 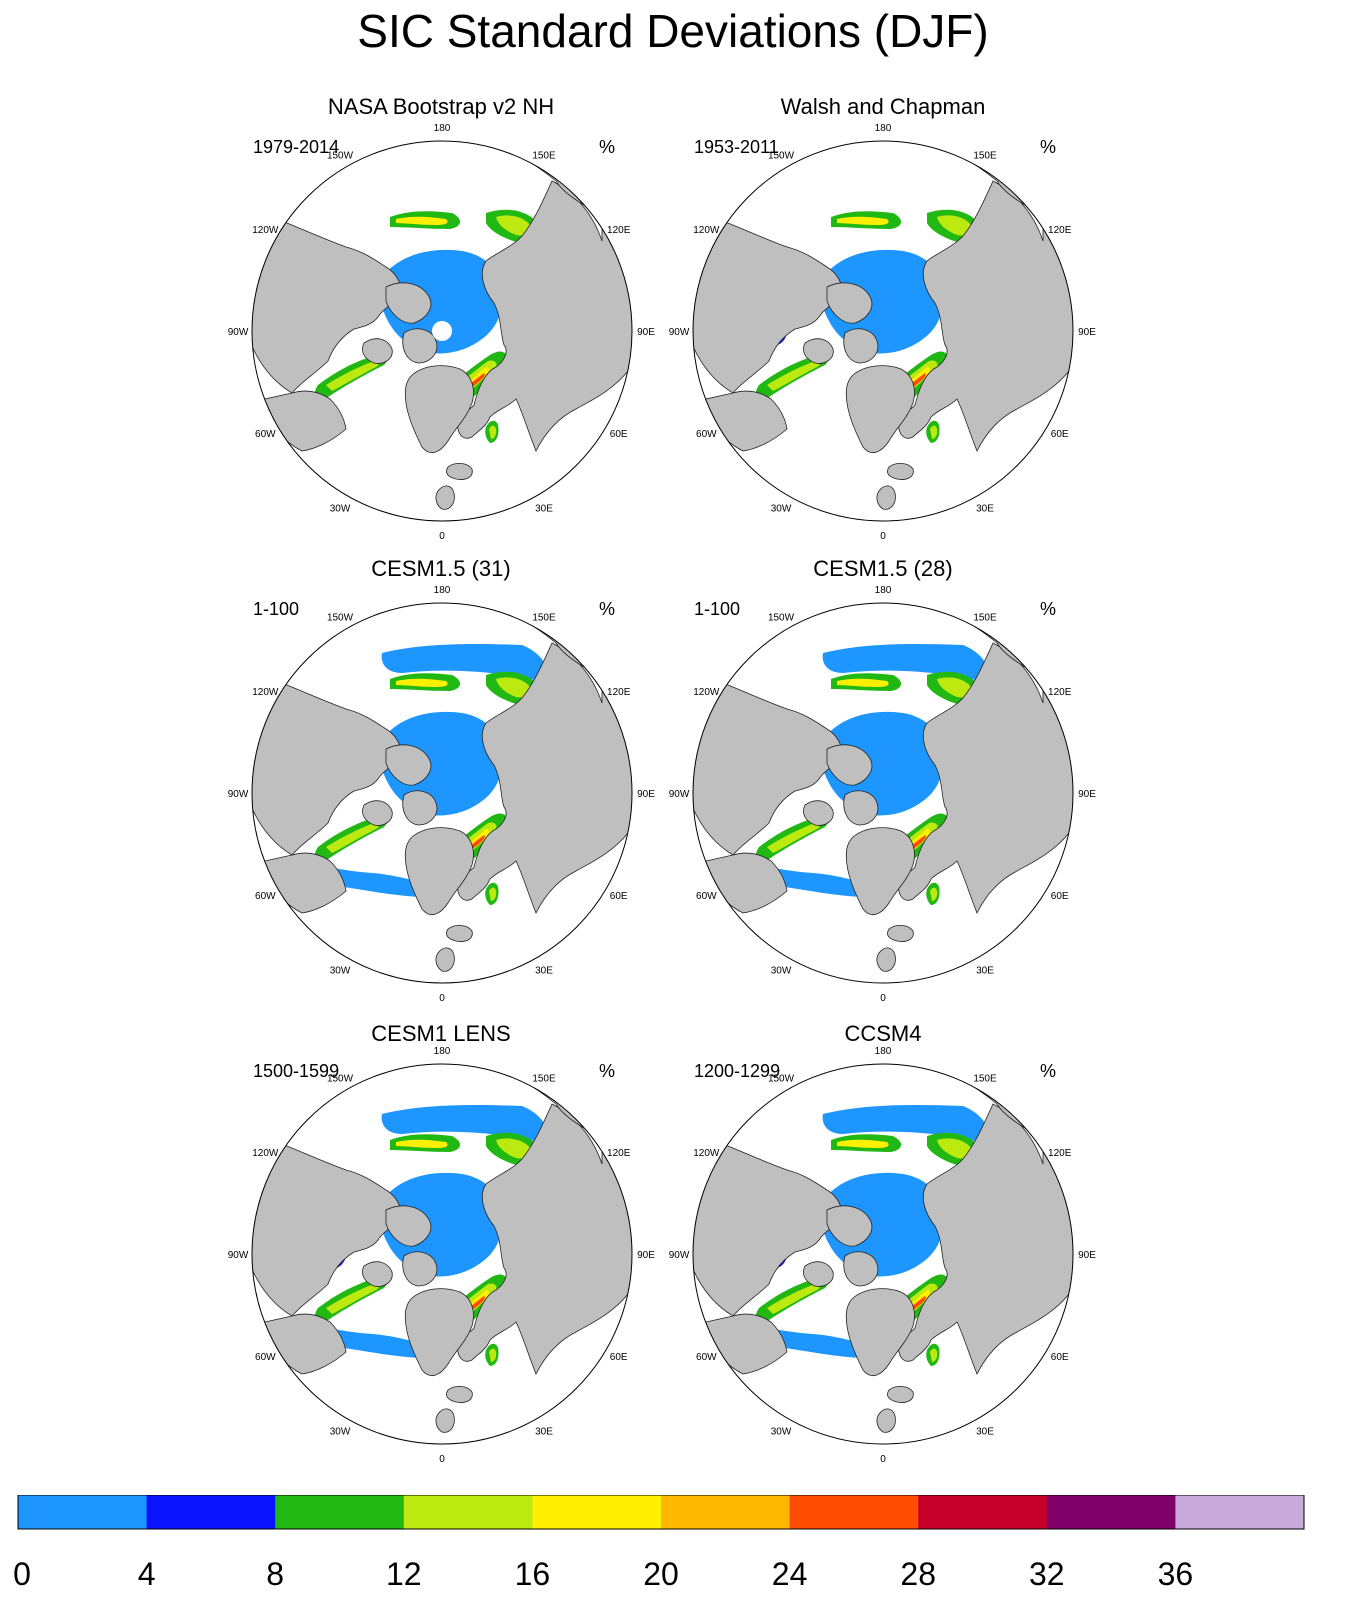 What do you see at coordinates (404, 1574) in the screenshot?
I see `colorbar-tick-label: 12` at bounding box center [404, 1574].